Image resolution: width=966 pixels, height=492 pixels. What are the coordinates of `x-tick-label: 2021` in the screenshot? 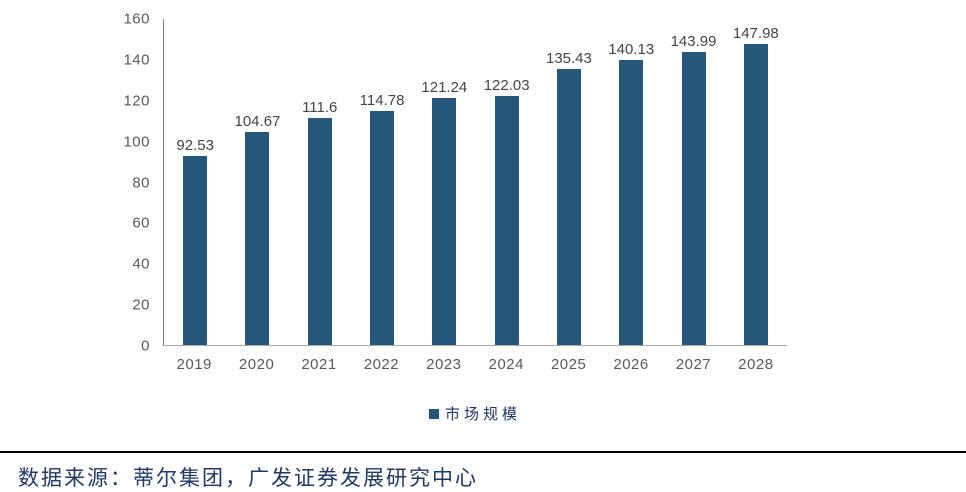 It's located at (319, 364).